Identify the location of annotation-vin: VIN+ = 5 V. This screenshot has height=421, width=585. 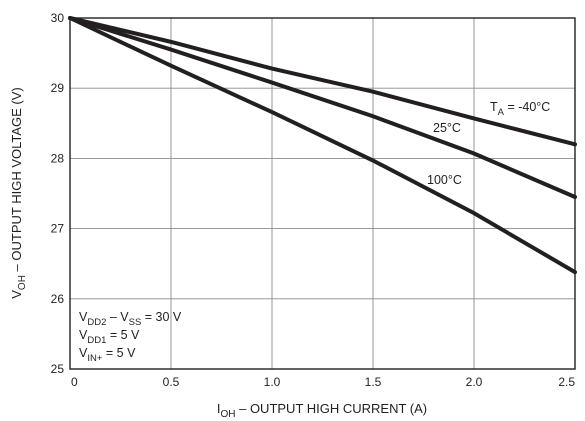
(107, 355).